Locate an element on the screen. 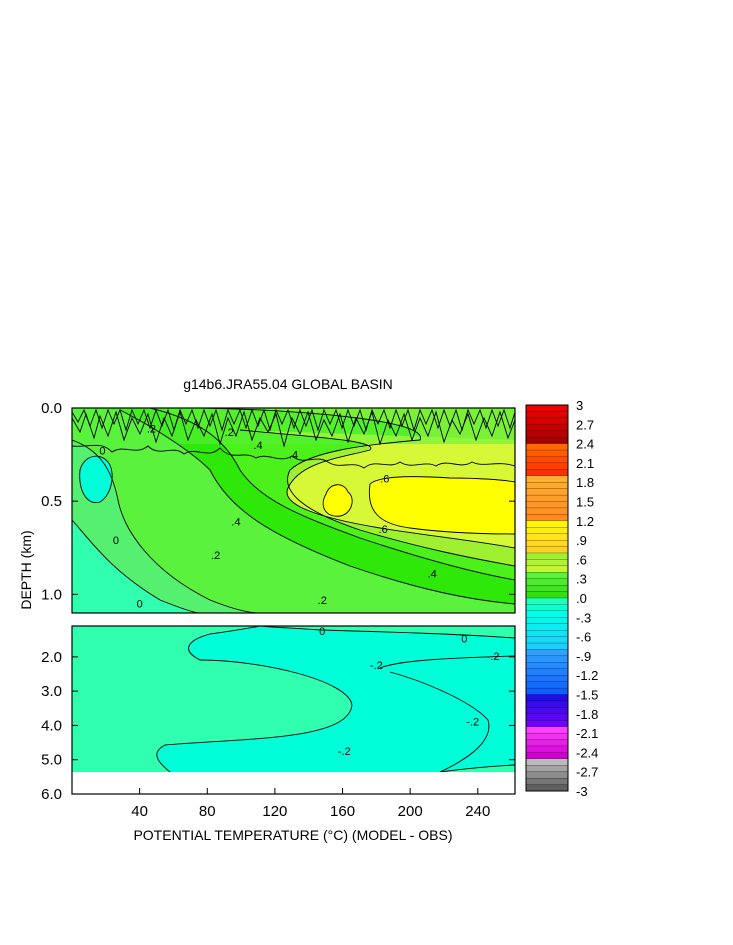 The image size is (733, 945). contour-line-0.1 is located at coordinates (166, 526).